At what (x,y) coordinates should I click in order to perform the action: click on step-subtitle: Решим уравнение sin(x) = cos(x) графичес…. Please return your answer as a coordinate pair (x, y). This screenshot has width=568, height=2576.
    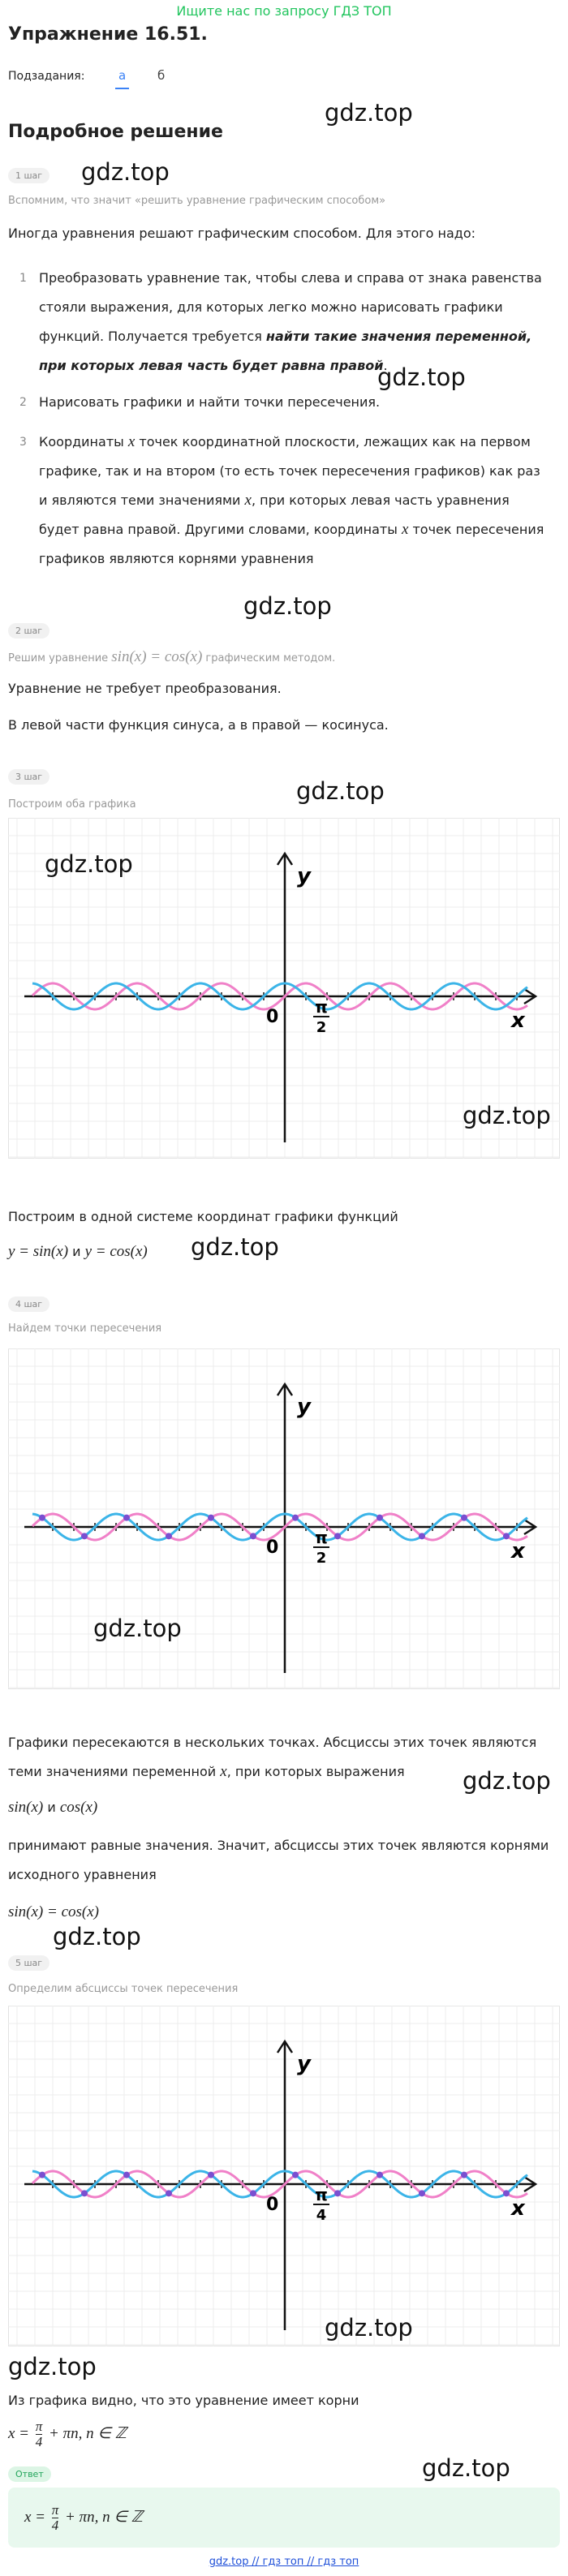
    Looking at the image, I should click on (280, 658).